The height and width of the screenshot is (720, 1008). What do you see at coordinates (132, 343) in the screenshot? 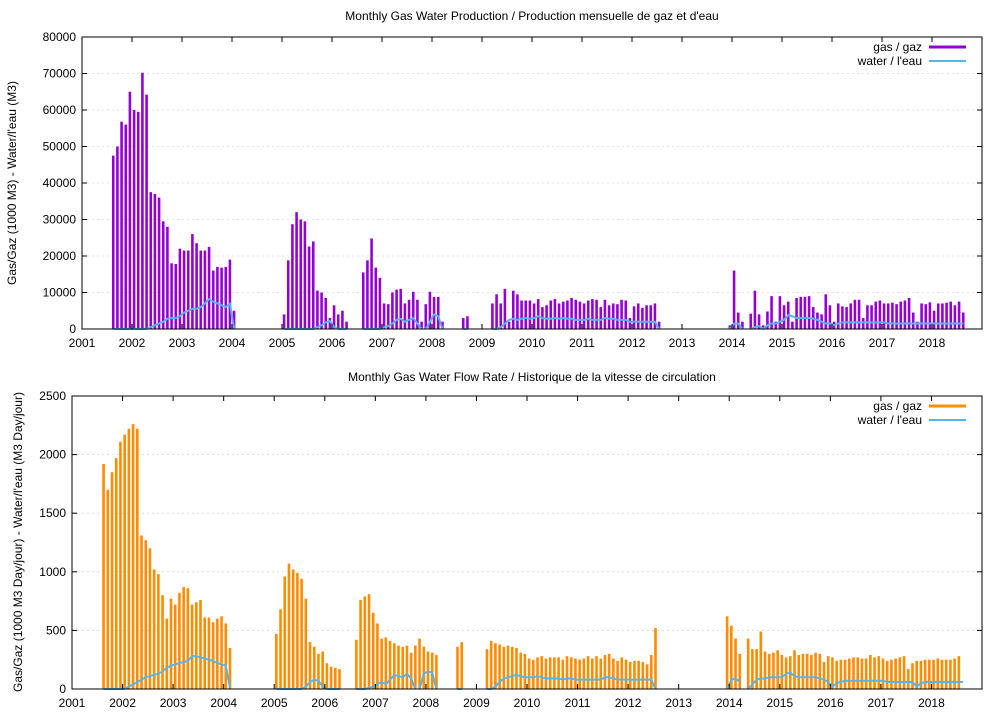
I see `x-tick-label: 2002` at bounding box center [132, 343].